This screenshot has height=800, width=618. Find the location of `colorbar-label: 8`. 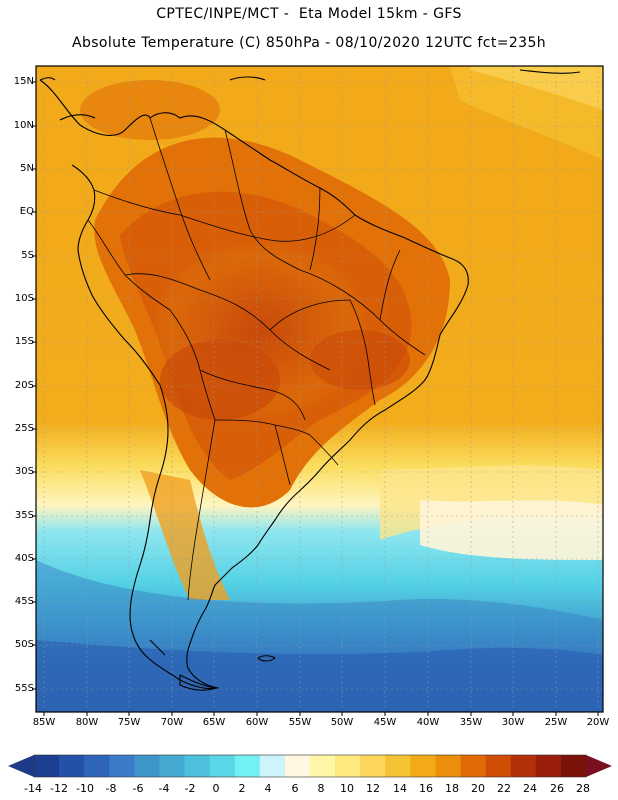

colorbar-label: 8 is located at coordinates (321, 788).